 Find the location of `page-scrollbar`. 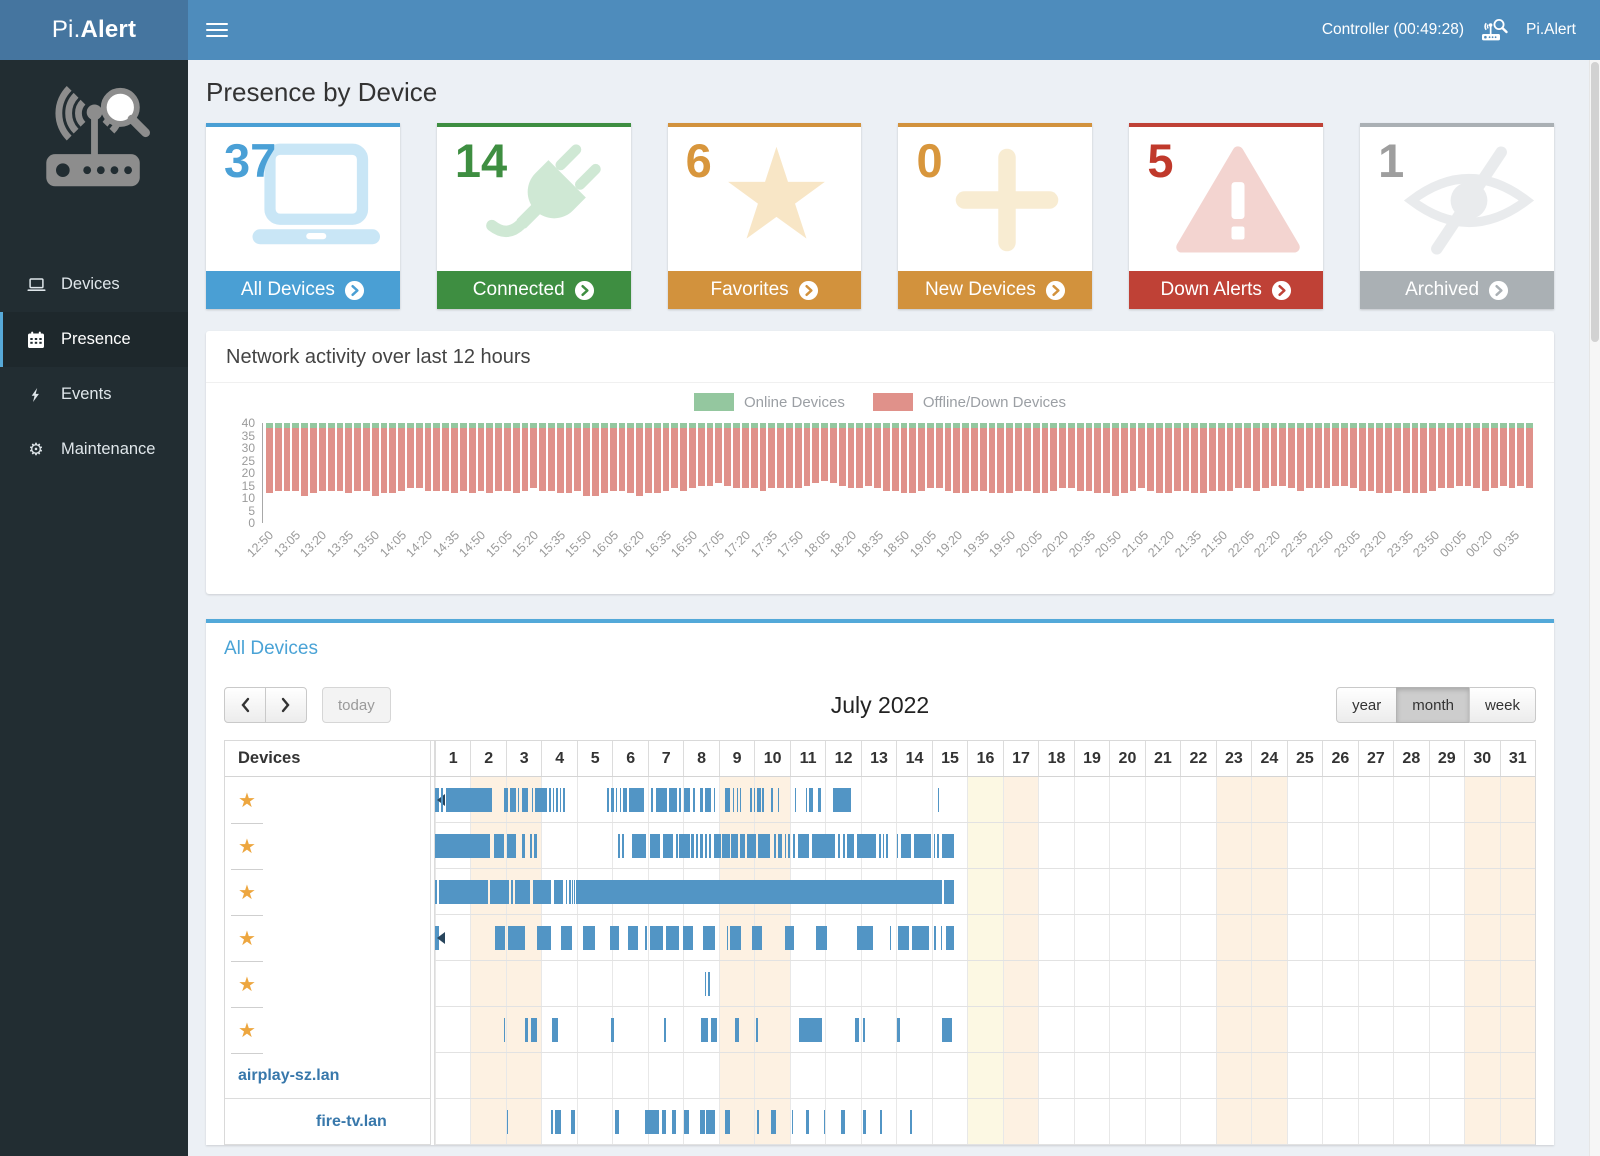

page-scrollbar is located at coordinates (1594, 608).